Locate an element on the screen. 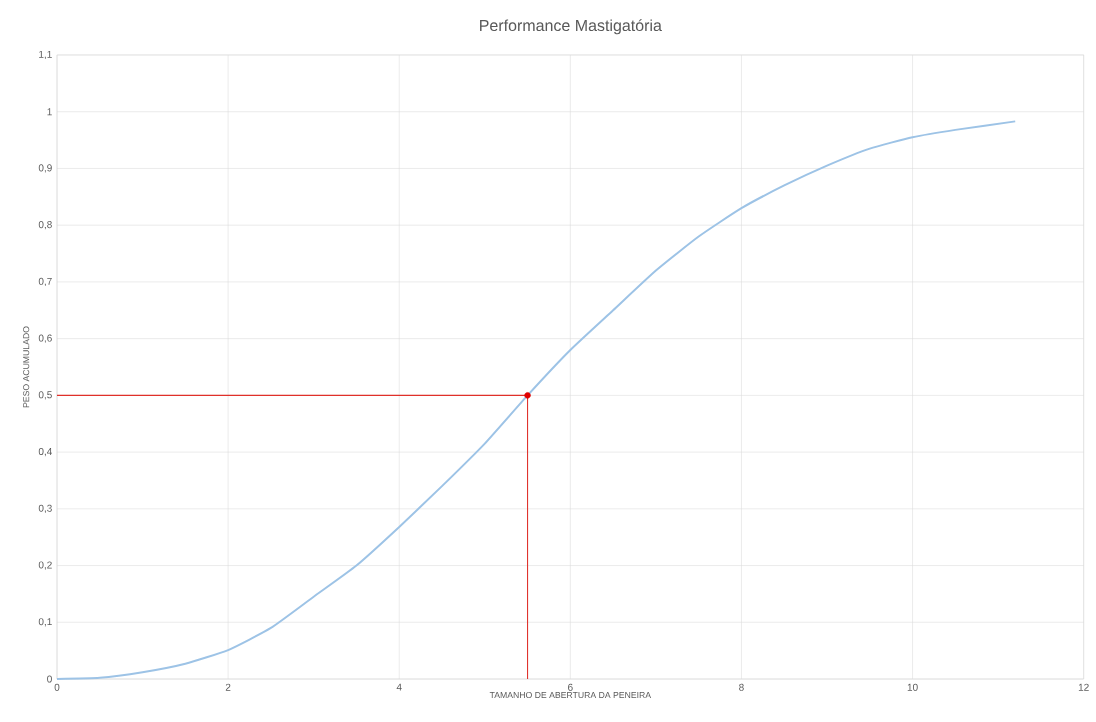  y-tick-label: 0,3 is located at coordinates (45, 508).